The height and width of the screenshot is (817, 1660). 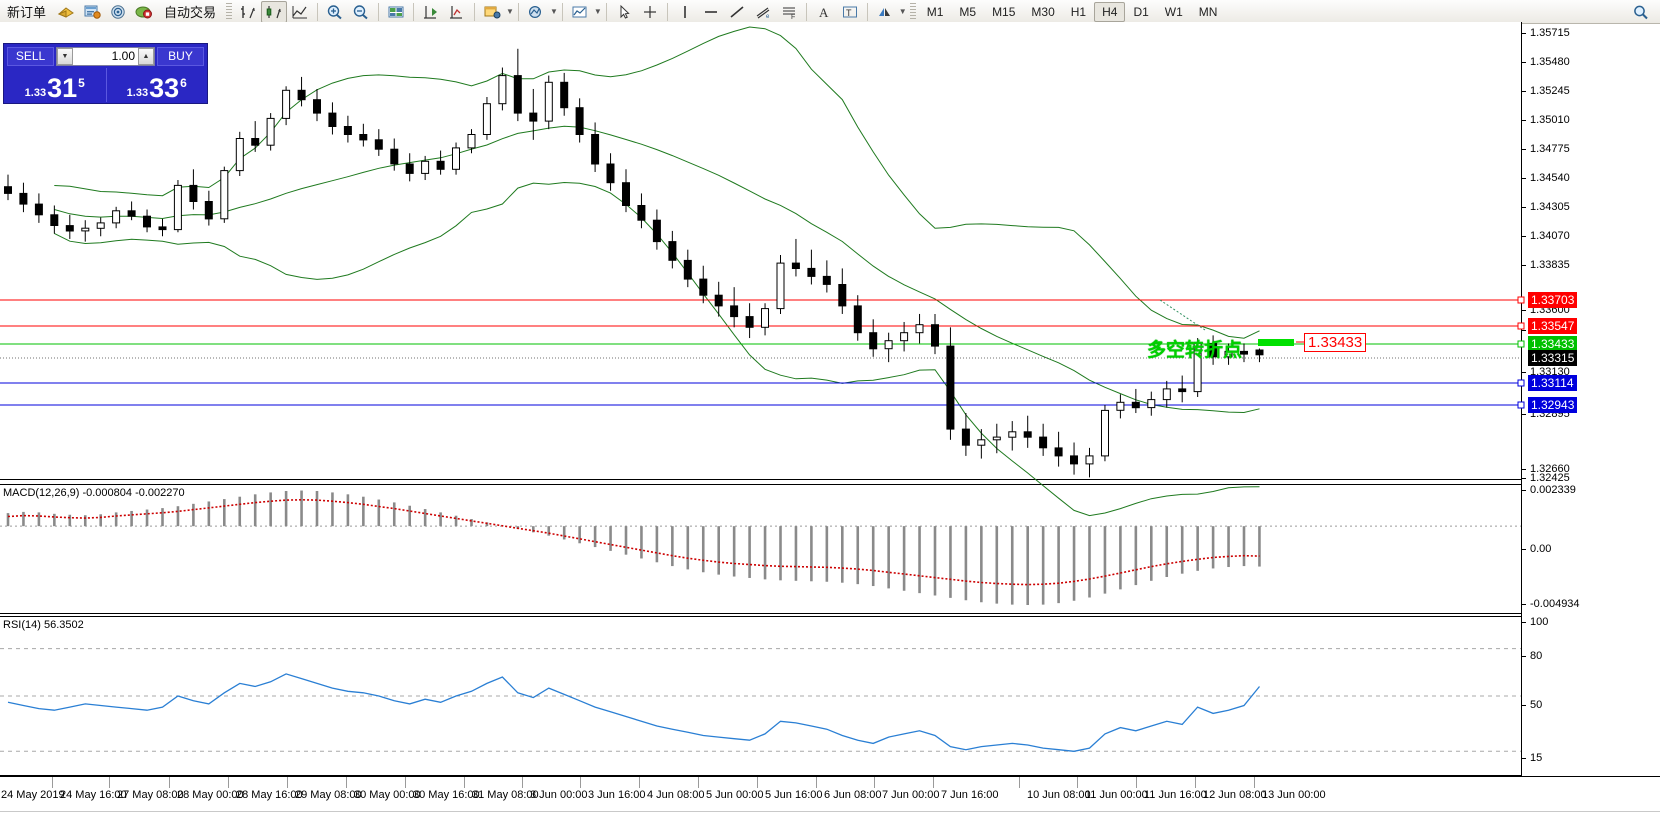 I want to click on price-level-chip: 1.33315, so click(x=1553, y=358).